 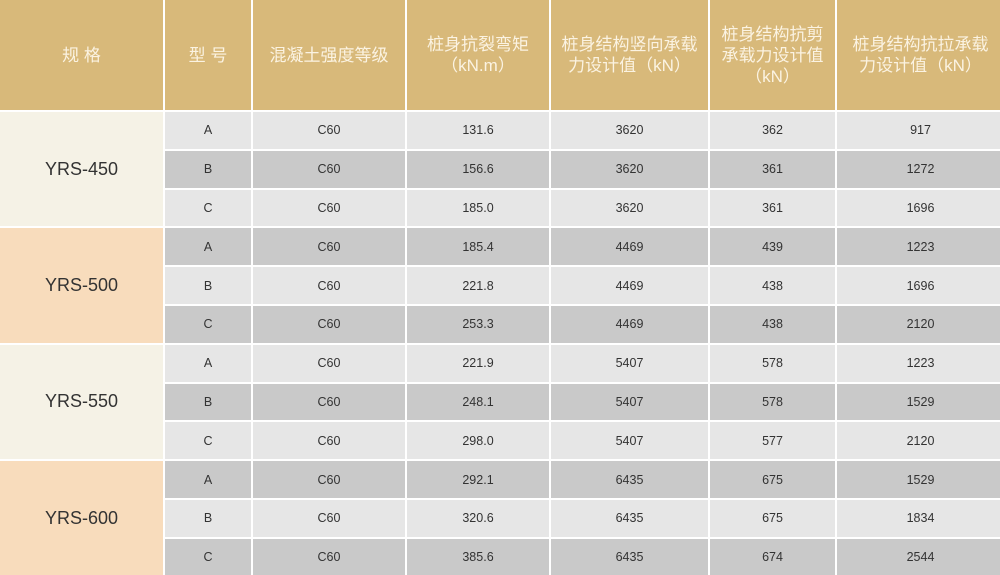 What do you see at coordinates (81, 518) in the screenshot?
I see `spec-cell: YRS-600` at bounding box center [81, 518].